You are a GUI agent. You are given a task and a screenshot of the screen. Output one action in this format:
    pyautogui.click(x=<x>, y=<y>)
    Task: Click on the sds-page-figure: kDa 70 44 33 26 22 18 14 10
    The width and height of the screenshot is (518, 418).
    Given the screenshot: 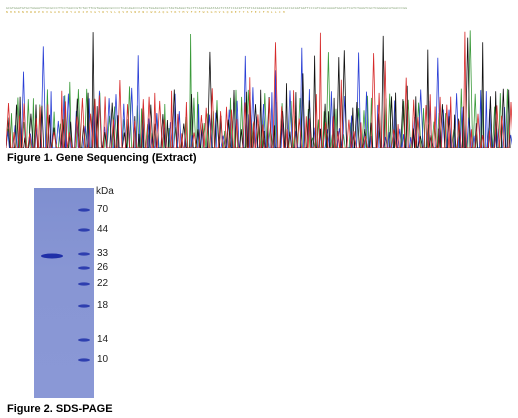 What is the action you would take?
    pyautogui.click(x=90, y=292)
    